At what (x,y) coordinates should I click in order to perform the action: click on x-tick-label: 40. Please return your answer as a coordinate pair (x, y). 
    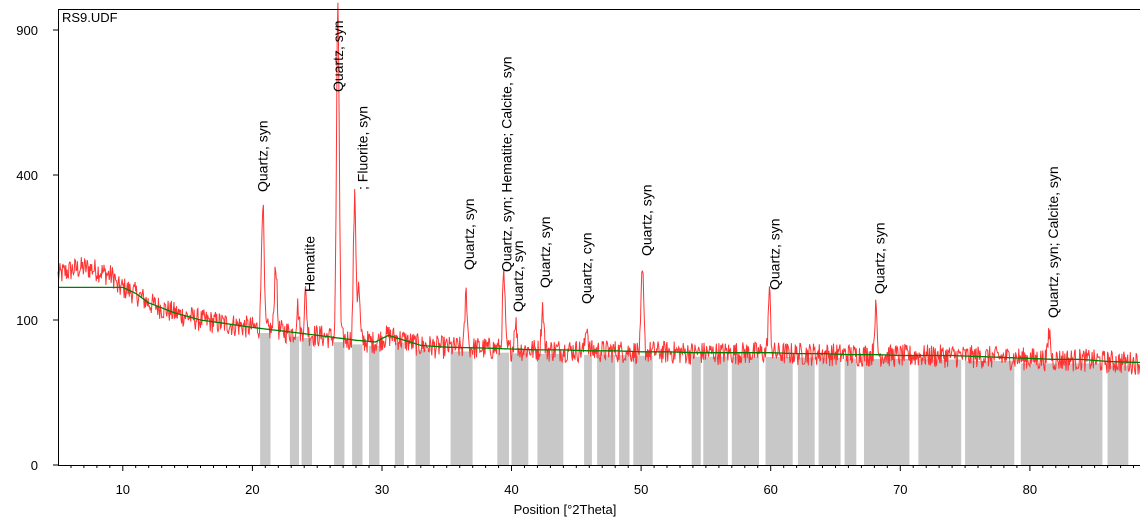
    Looking at the image, I should click on (511, 489).